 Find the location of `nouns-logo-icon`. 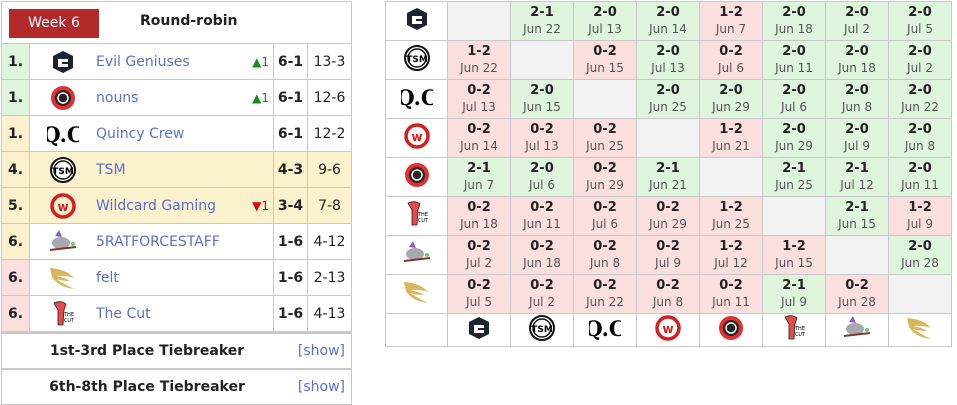

nouns-logo-icon is located at coordinates (416, 177).